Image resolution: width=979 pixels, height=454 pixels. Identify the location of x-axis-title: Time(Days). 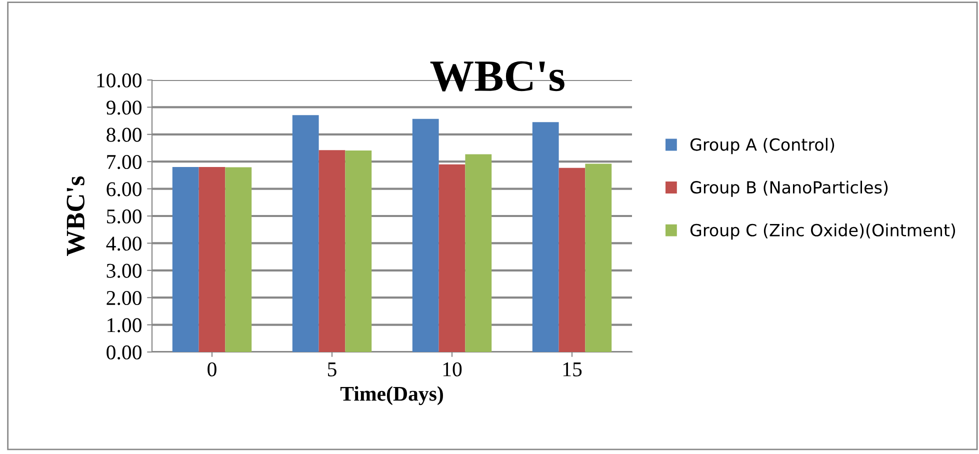
(391, 396).